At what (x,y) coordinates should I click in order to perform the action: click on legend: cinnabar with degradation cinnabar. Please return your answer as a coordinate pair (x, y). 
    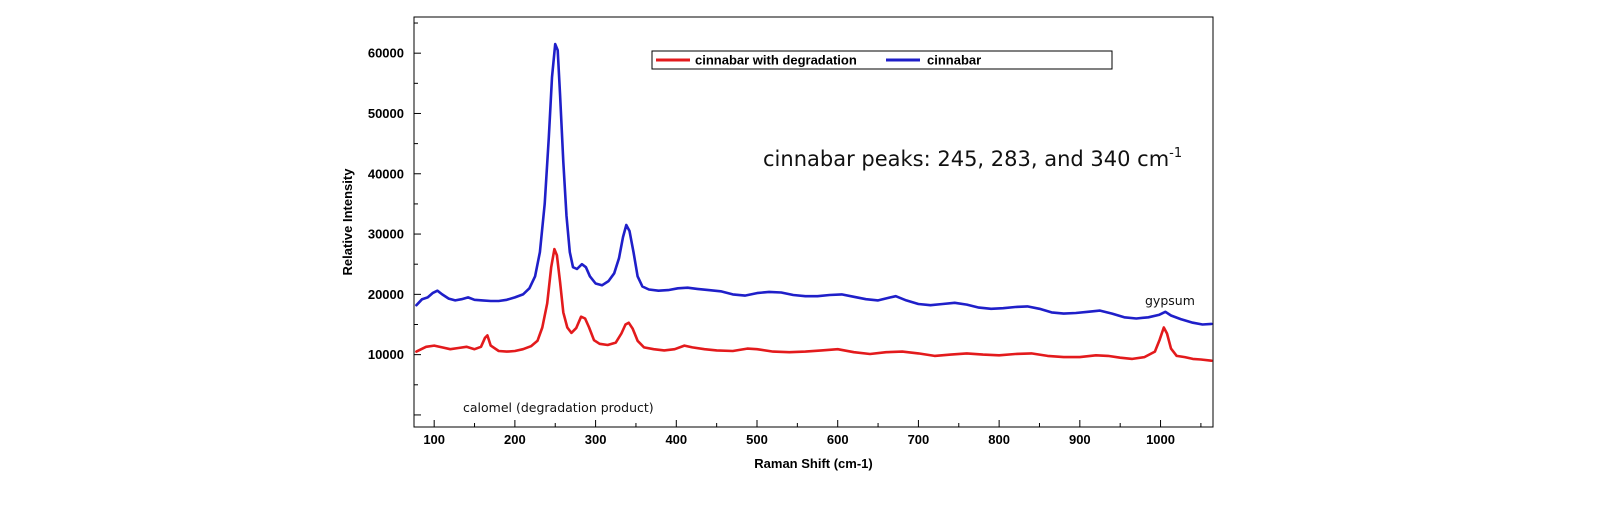
    Looking at the image, I should click on (882, 60).